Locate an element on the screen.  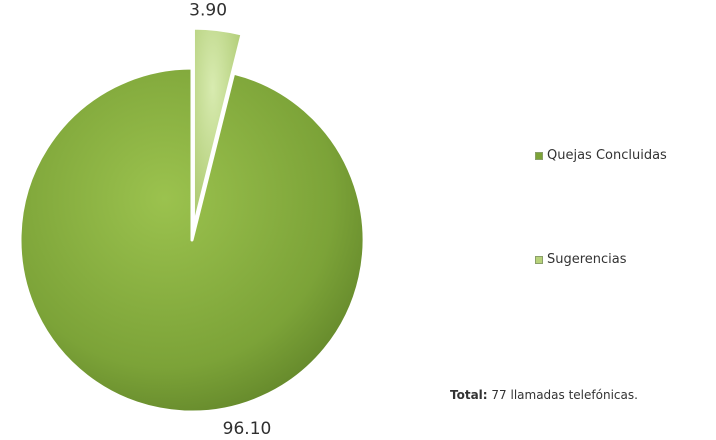
total-note: Total: 77 llamadas telefónicas. is located at coordinates (580, 395).